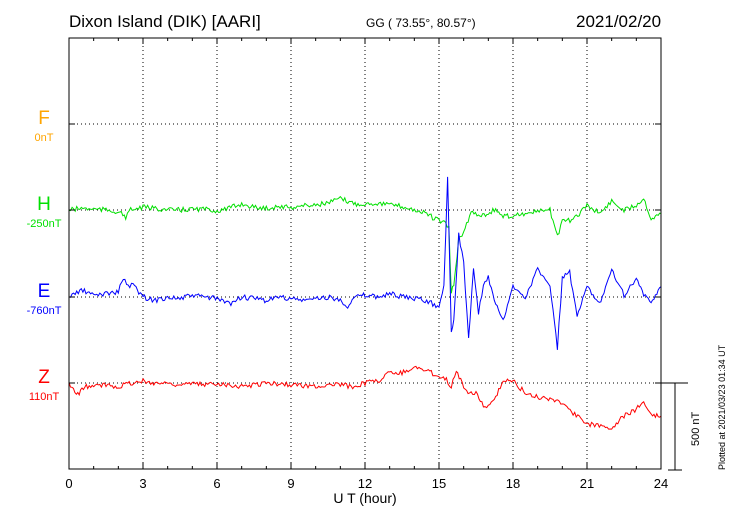  Describe the element at coordinates (421, 23) in the screenshot. I see `geographic-coords: GG ( 73.55°, 80.57°)` at that location.